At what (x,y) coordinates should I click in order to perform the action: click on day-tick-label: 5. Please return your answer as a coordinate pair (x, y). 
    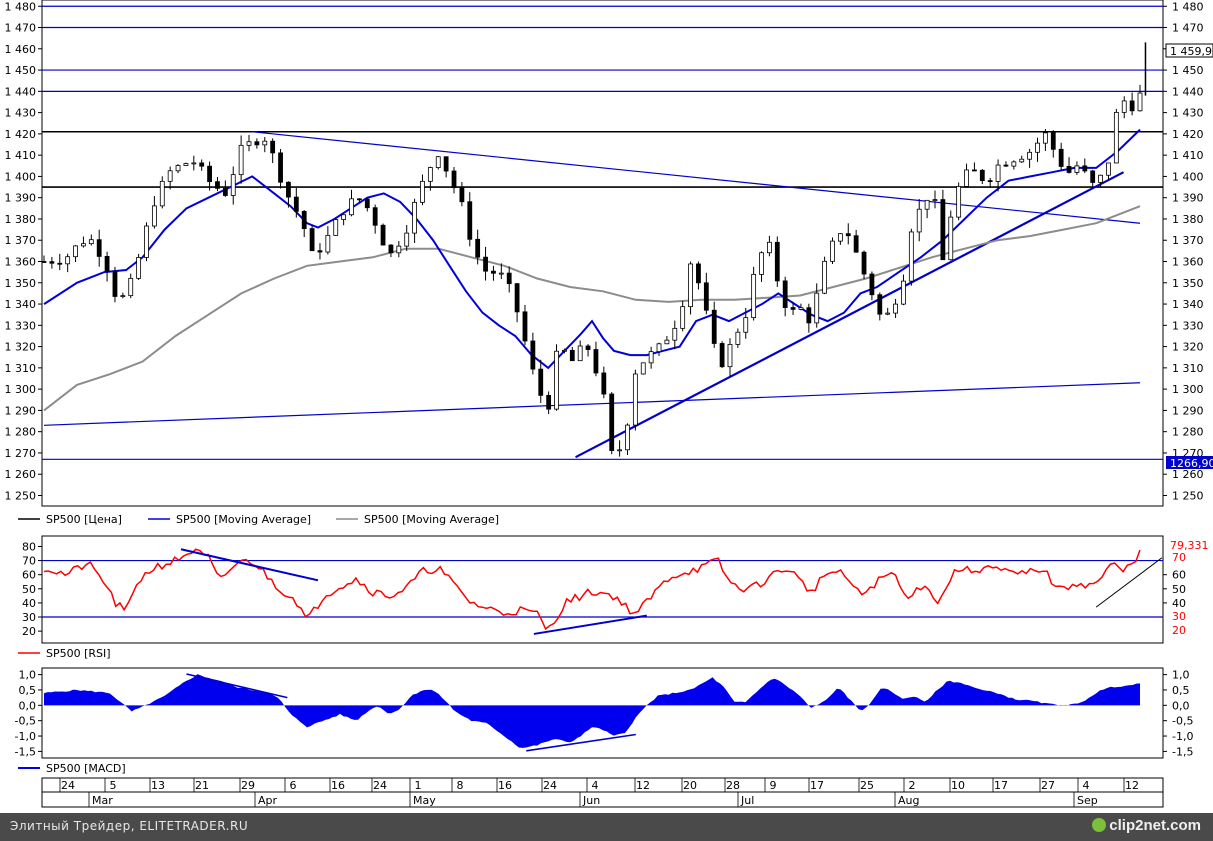
    Looking at the image, I should click on (113, 785).